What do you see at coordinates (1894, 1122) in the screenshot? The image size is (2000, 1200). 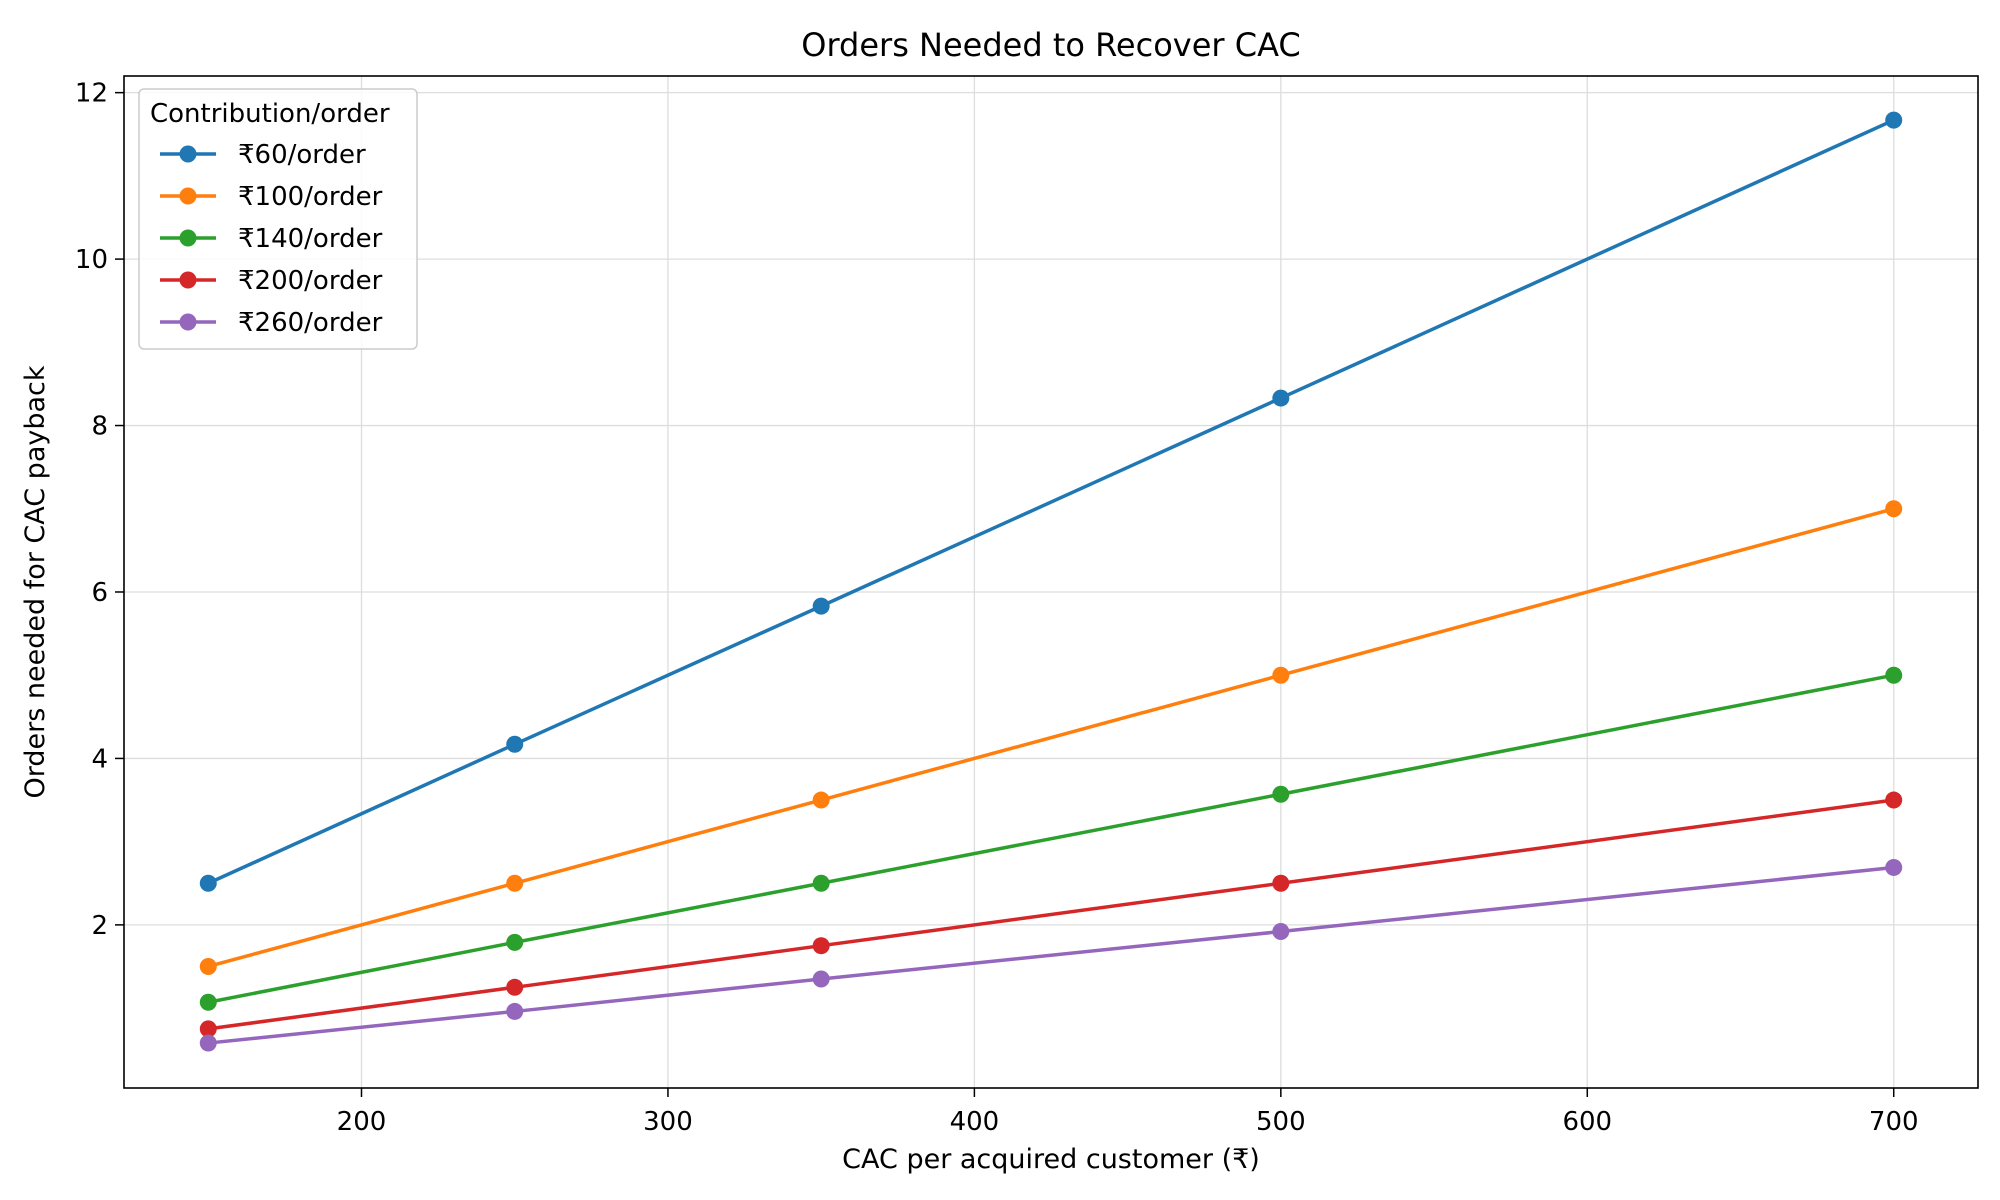 I see `x-tick-label: 700` at bounding box center [1894, 1122].